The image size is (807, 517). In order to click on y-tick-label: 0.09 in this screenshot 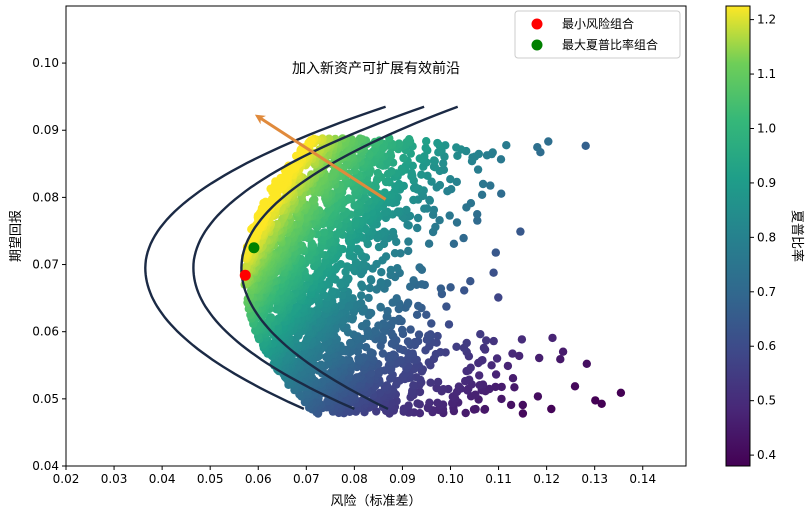, I will do `click(45, 130)`.